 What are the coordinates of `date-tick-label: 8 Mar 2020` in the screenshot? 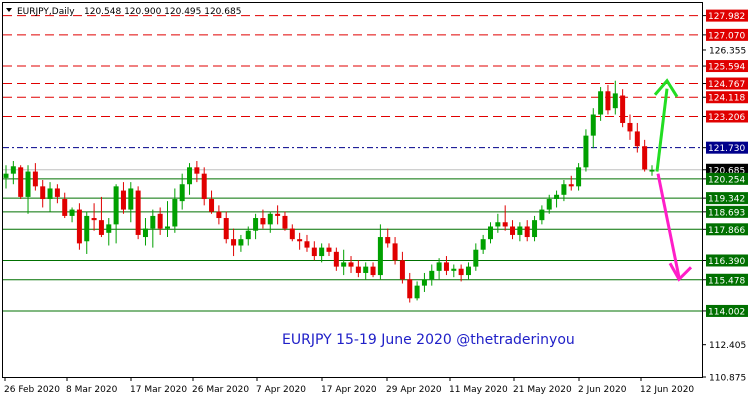 It's located at (92, 390).